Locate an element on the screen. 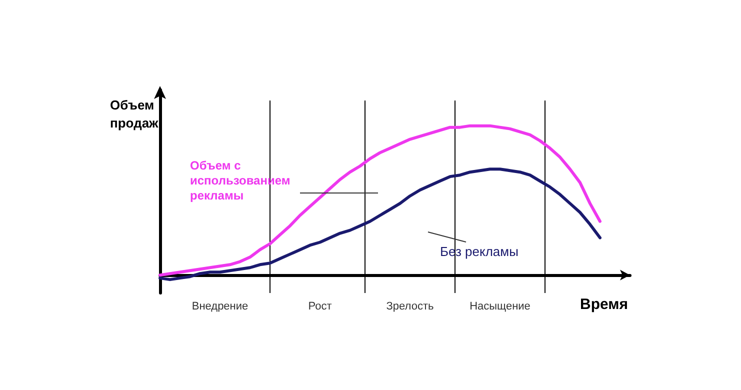 This screenshot has width=741, height=390. x-tick-label: Зрелость is located at coordinates (410, 306).